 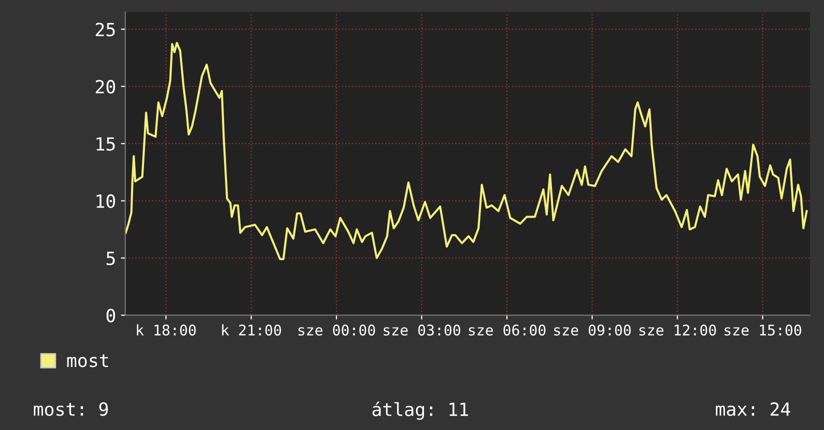 I want to click on y-tick-label: 0, so click(x=111, y=315).